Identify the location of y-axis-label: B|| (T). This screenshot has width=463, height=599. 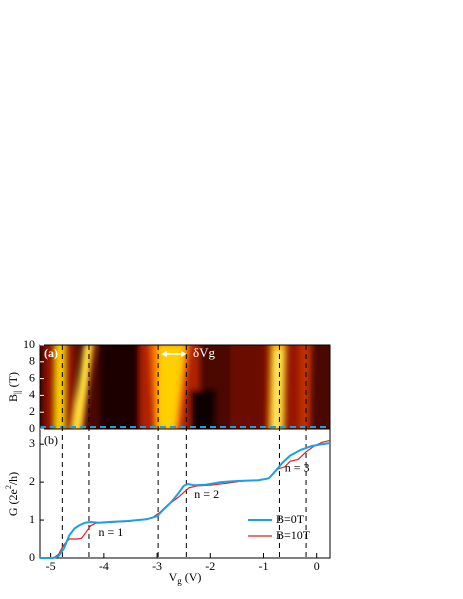
(14, 387).